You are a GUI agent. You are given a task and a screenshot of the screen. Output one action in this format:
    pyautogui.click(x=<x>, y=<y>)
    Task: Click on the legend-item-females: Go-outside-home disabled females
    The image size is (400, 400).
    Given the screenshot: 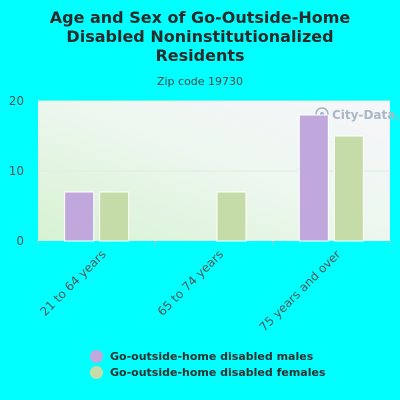 What is the action you would take?
    pyautogui.click(x=240, y=372)
    